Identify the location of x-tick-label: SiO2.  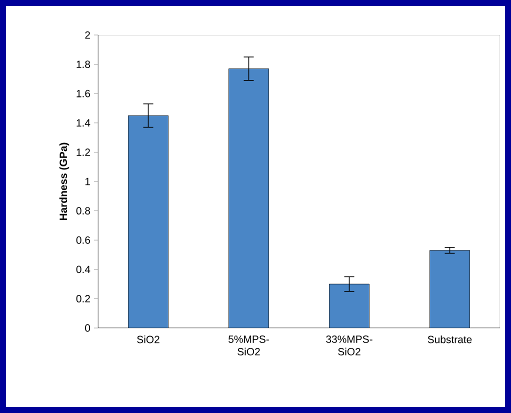
(148, 340).